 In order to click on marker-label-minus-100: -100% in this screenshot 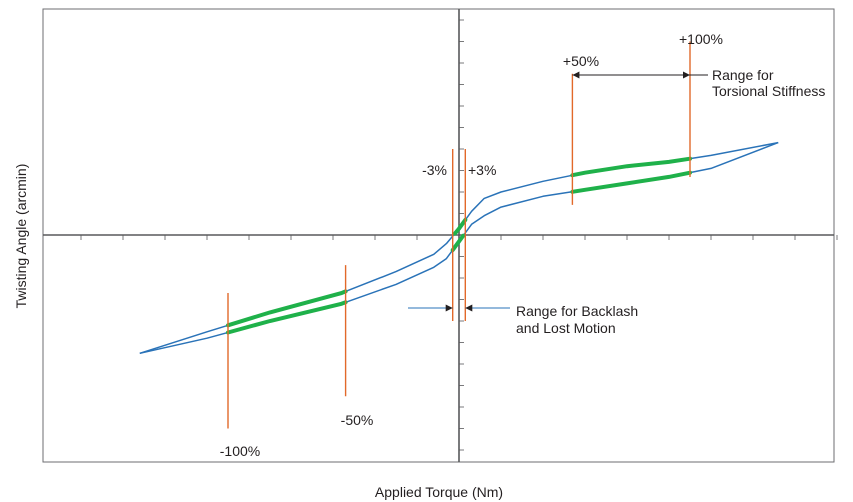, I will do `click(240, 451)`.